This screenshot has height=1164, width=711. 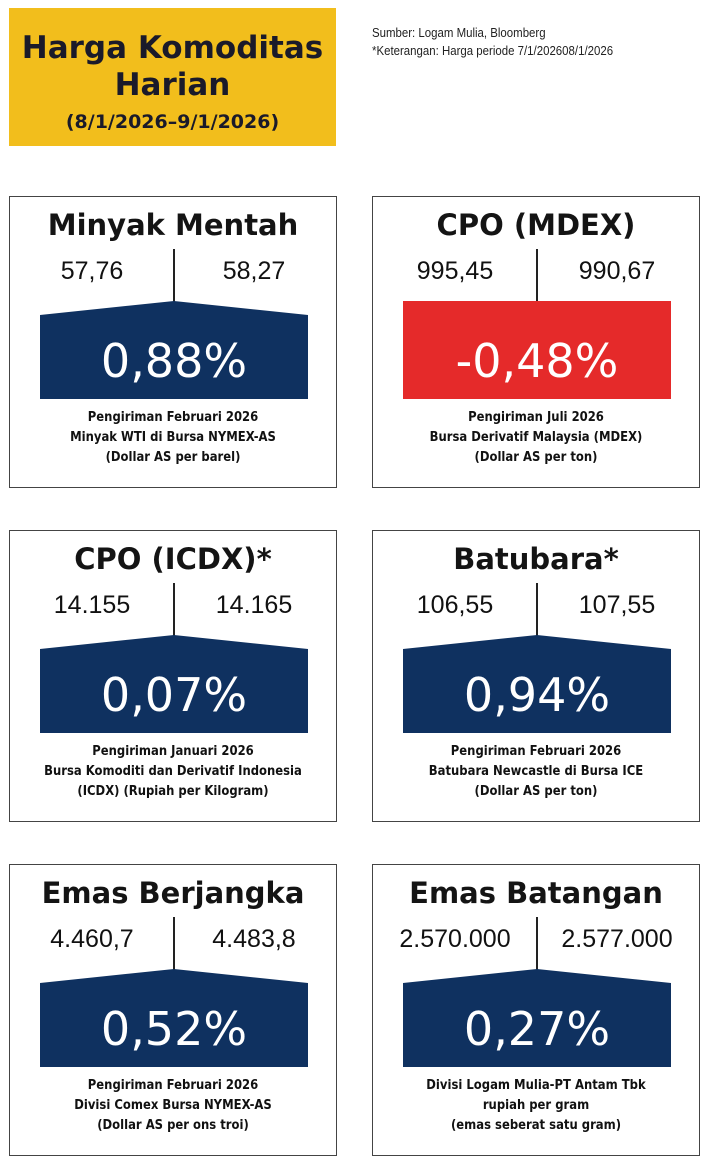 What do you see at coordinates (92, 939) in the screenshot?
I see `previous-price: 4.460,7` at bounding box center [92, 939].